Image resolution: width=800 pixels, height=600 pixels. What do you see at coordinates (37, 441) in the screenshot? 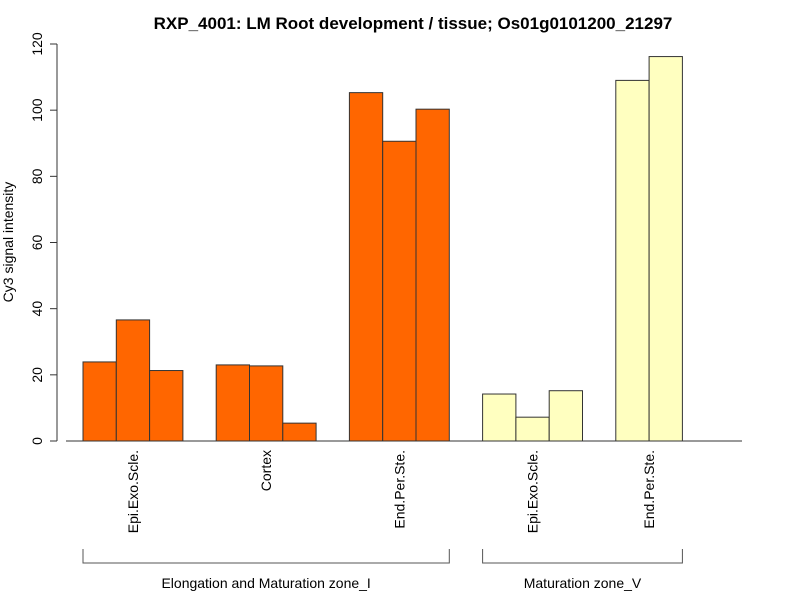
I see `y-tick-label: 0` at bounding box center [37, 441].